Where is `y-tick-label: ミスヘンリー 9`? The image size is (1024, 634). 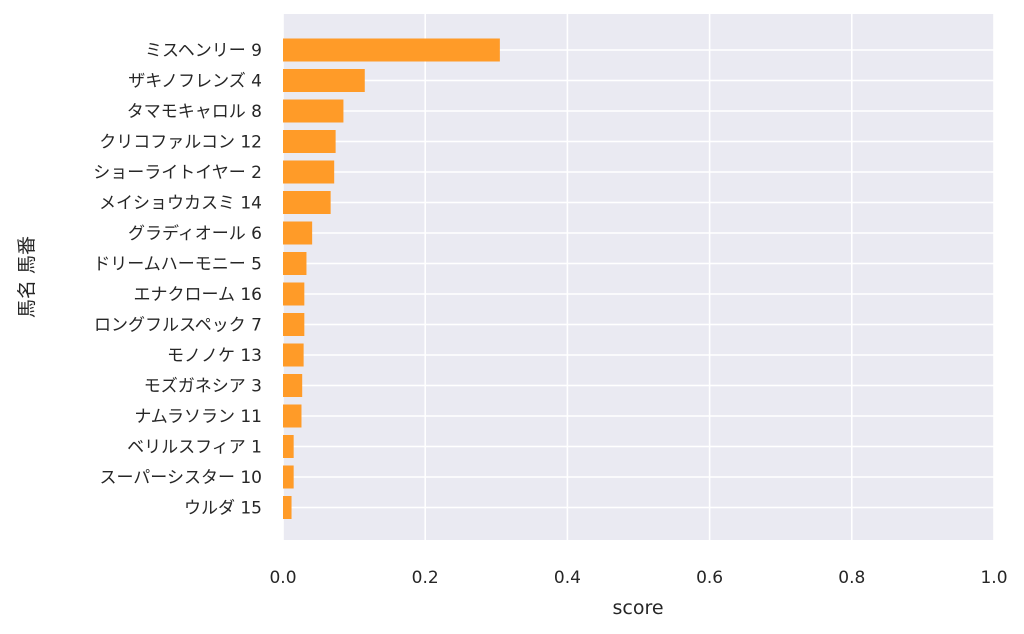 y-tick-label: ミスヘンリー 9 is located at coordinates (203, 51).